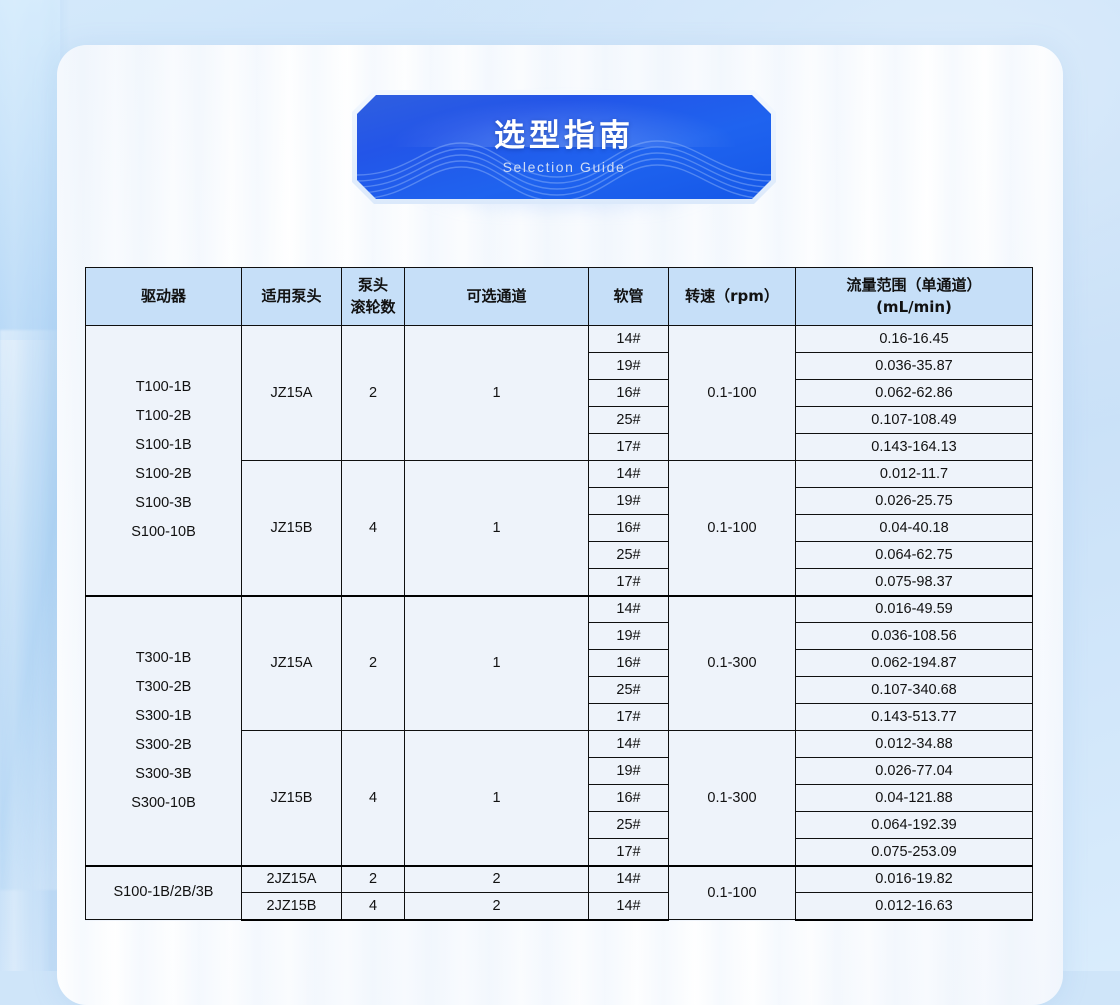  I want to click on table-row: 16# 0.062-62.86, so click(559, 393).